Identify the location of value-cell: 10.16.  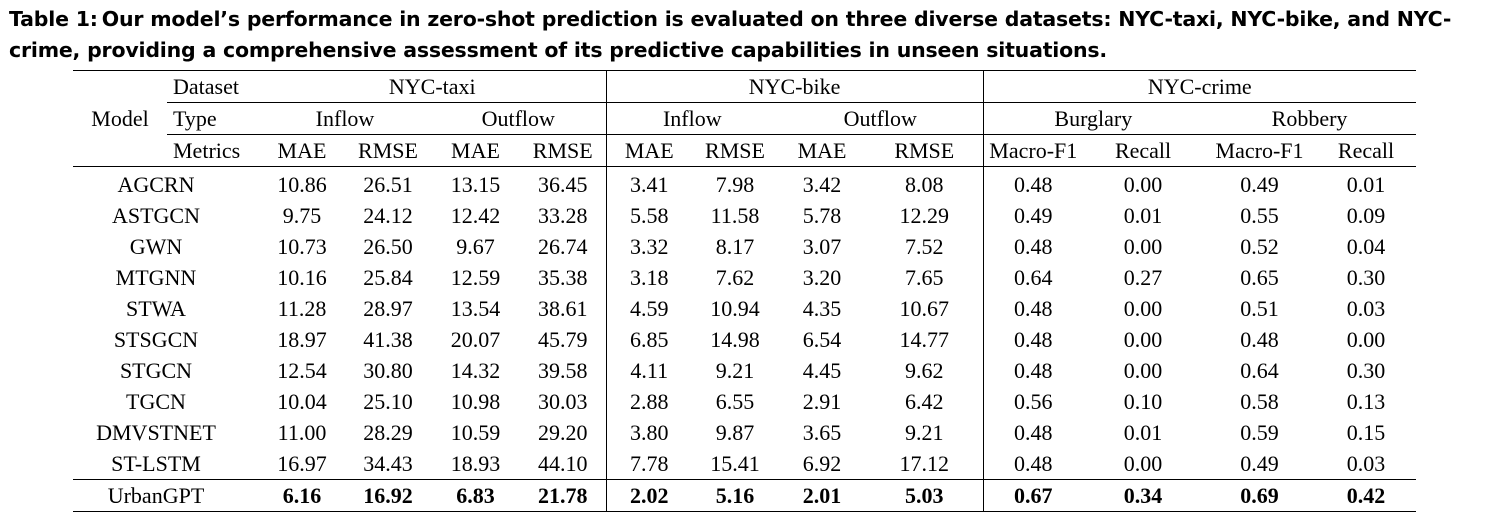
(302, 277).